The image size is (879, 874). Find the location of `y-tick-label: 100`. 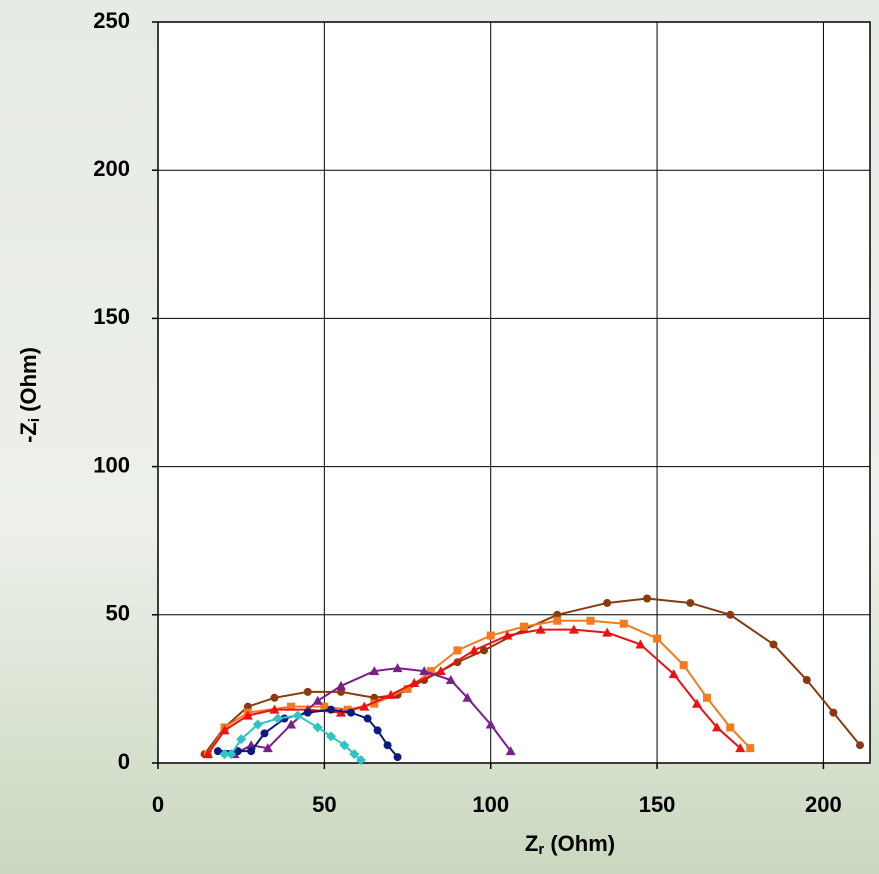

y-tick-label: 100 is located at coordinates (111, 464).